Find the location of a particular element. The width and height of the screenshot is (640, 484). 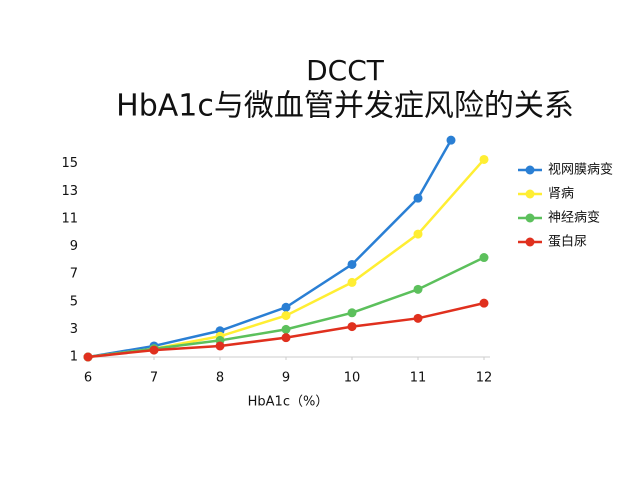

y-tick-label: 11 is located at coordinates (69, 218).